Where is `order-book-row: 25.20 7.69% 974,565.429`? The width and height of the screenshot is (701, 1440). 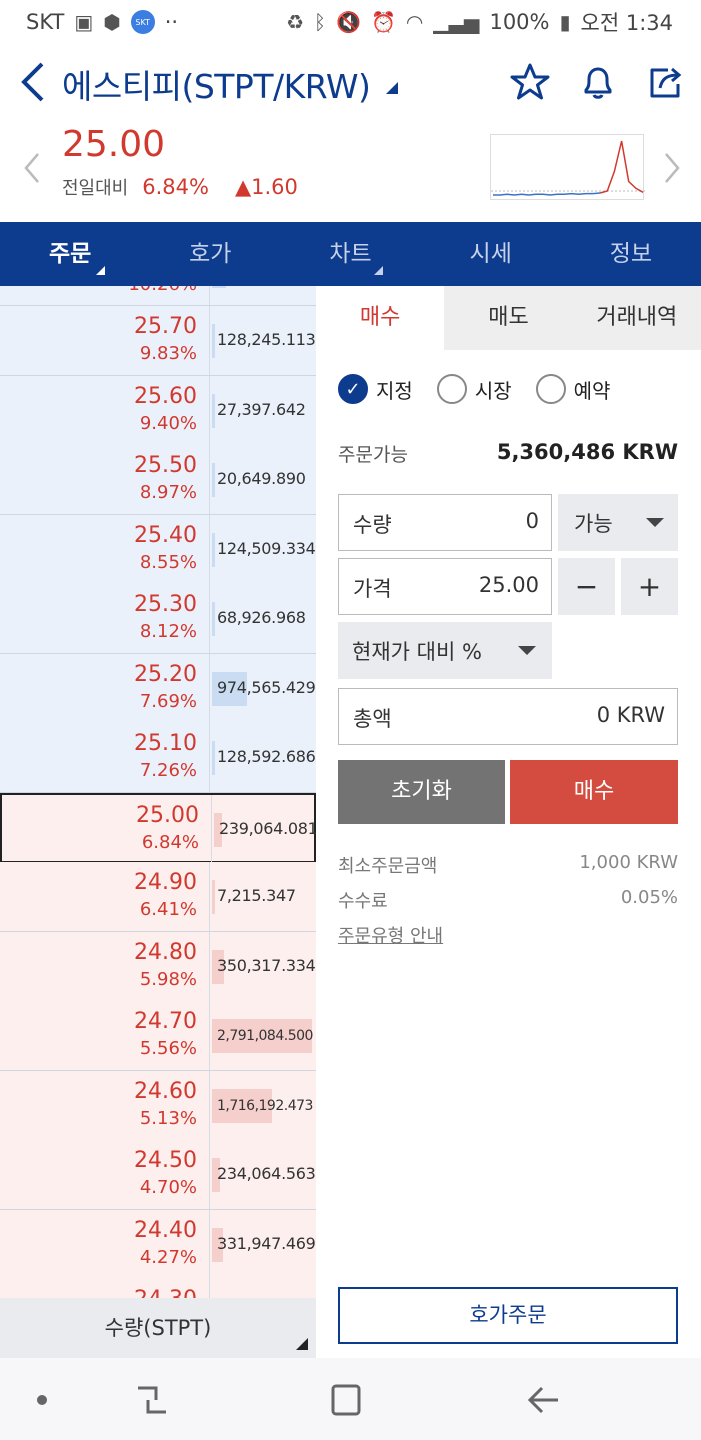
order-book-row: 25.20 7.69% 974,565.429 is located at coordinates (158, 688).